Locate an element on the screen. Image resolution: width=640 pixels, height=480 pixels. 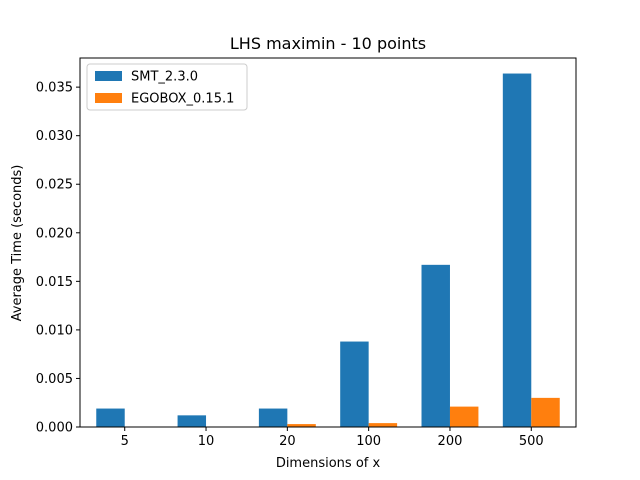
legend: SMT_2.3.0 EGOBOX_0.15.1 is located at coordinates (167, 87).